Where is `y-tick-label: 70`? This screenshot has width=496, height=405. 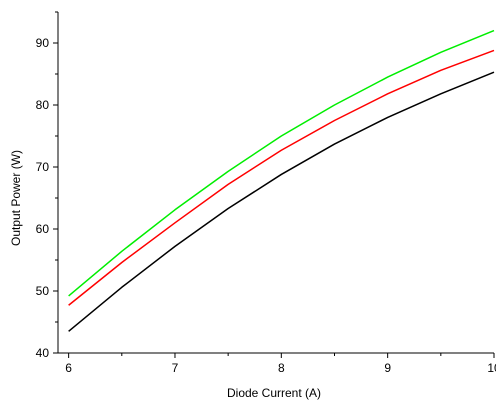 y-tick-label: 70 is located at coordinates (43, 167).